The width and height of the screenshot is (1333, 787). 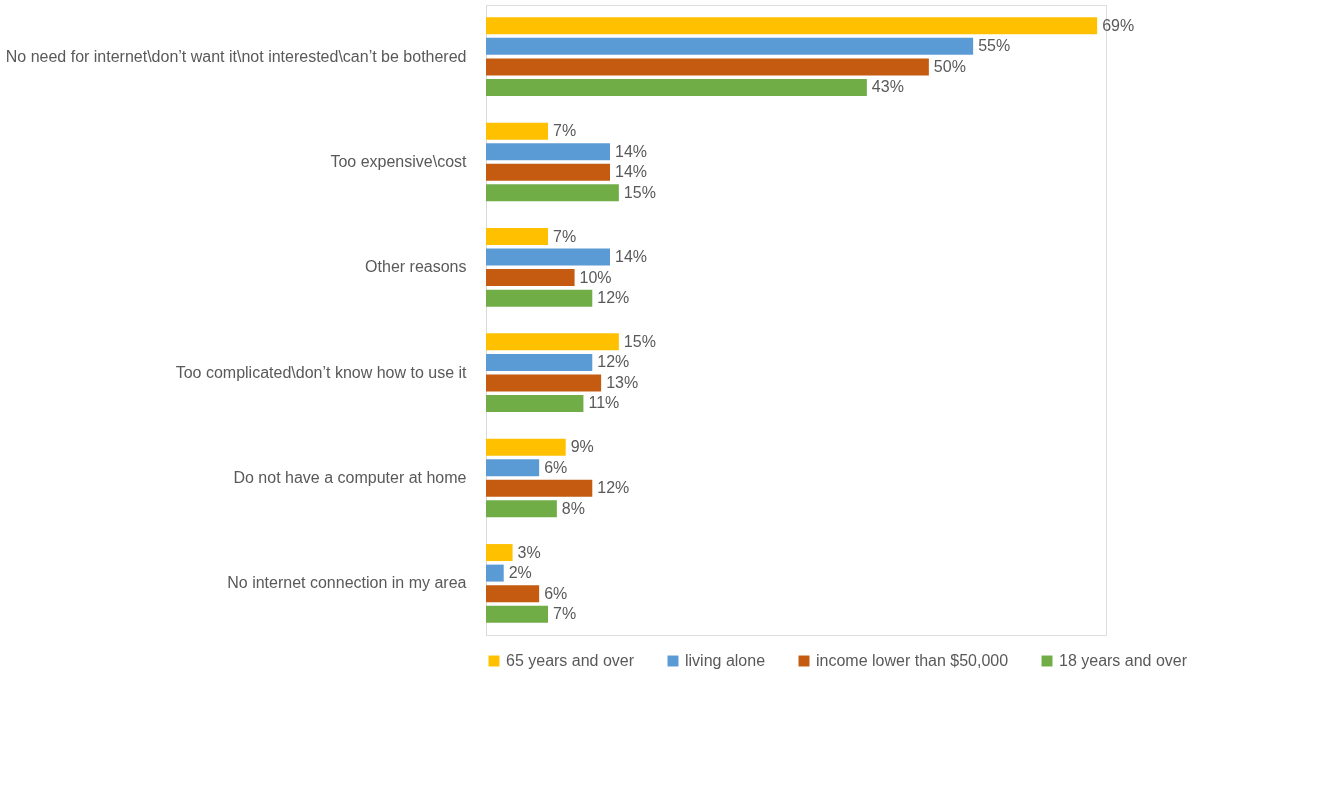 What do you see at coordinates (236, 56) in the screenshot?
I see `y-tick-label: No need for internet\don’t want it\not interested\can’t be bothered` at bounding box center [236, 56].